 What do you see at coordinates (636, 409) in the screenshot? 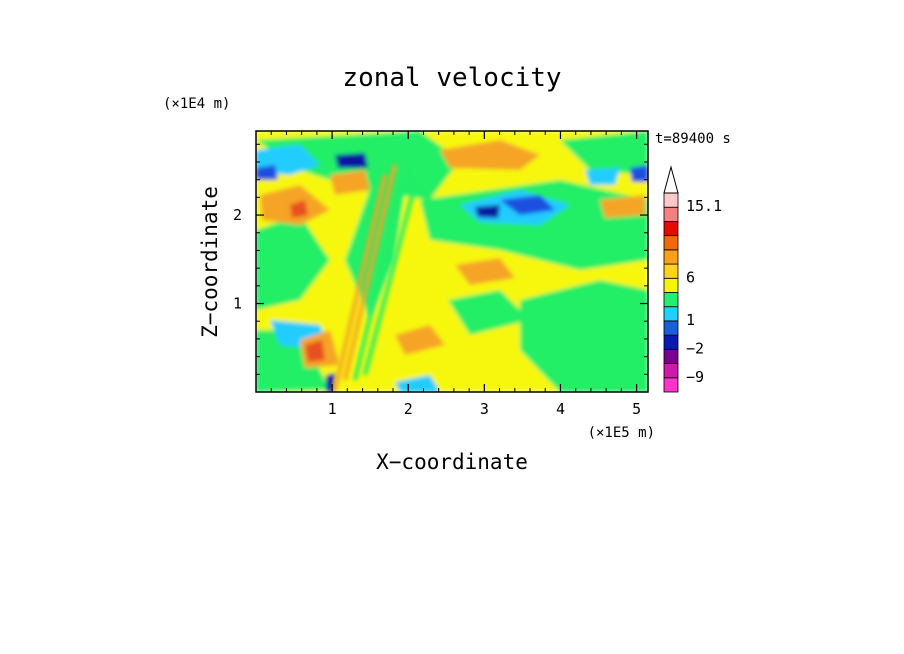
I see `x-tick-label: 5` at bounding box center [636, 409].